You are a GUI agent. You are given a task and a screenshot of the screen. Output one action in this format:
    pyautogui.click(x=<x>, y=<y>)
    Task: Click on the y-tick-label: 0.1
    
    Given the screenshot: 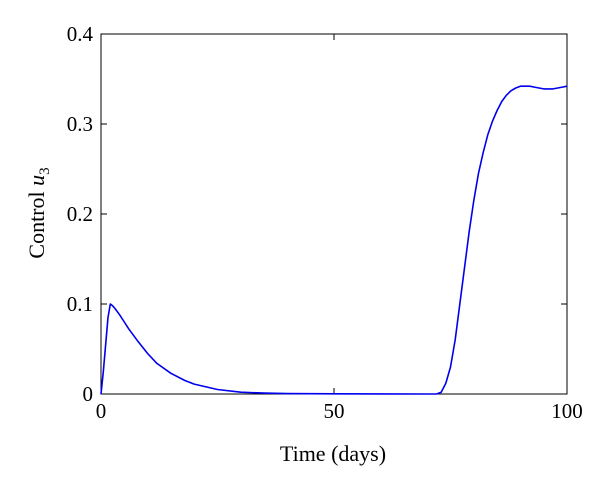 What is the action you would take?
    pyautogui.click(x=80, y=304)
    